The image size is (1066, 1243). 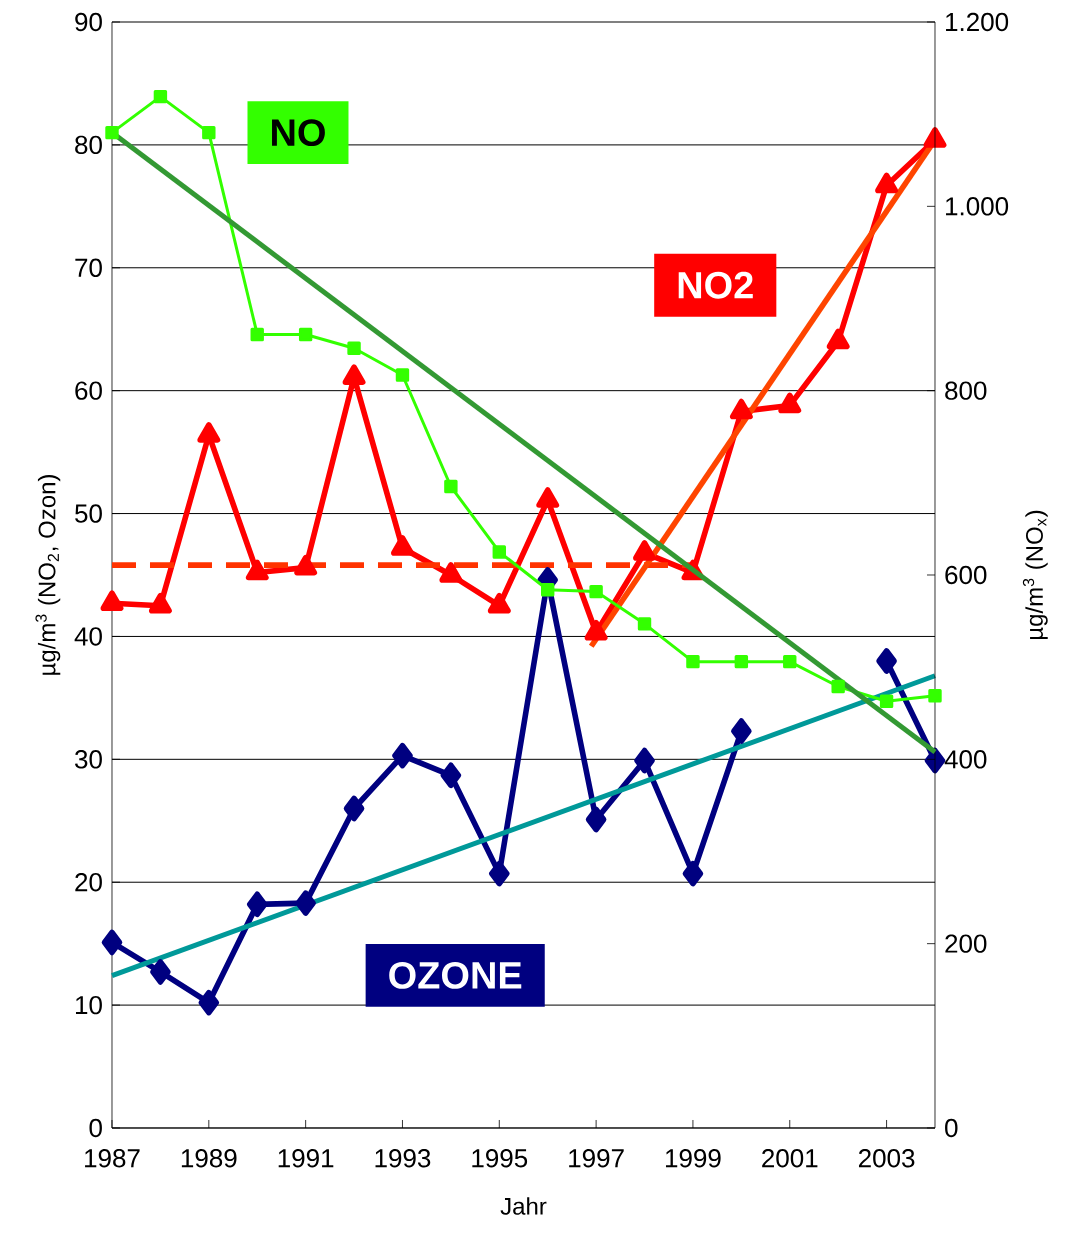 I want to click on y-tick-label: 90, so click(x=88, y=22).